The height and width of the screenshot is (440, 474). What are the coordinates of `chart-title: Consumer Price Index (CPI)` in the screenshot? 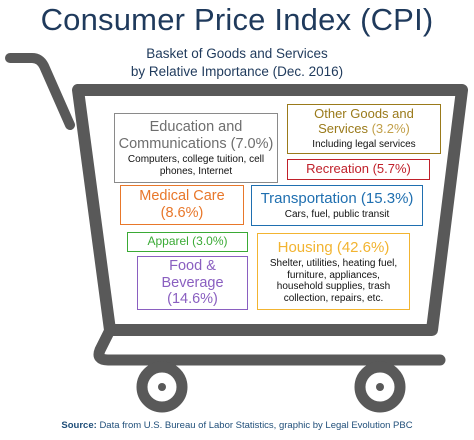 It's located at (237, 19).